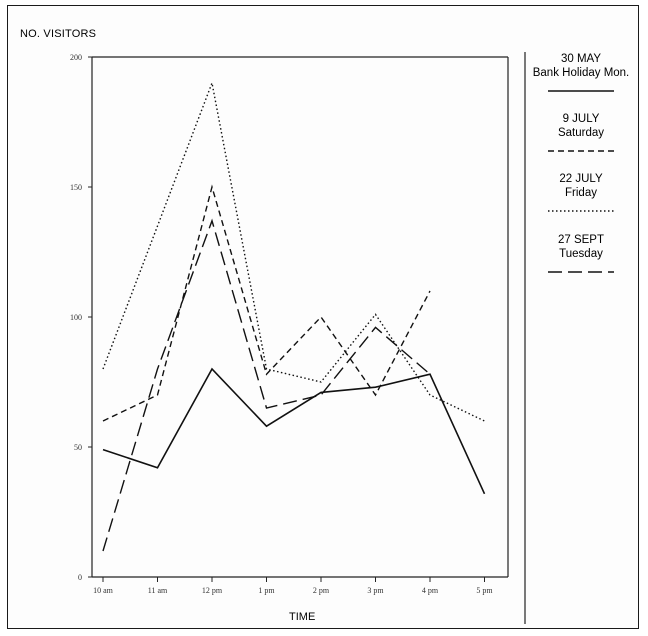 The width and height of the screenshot is (648, 636). I want to click on legend-date: 9 JULY, so click(581, 119).